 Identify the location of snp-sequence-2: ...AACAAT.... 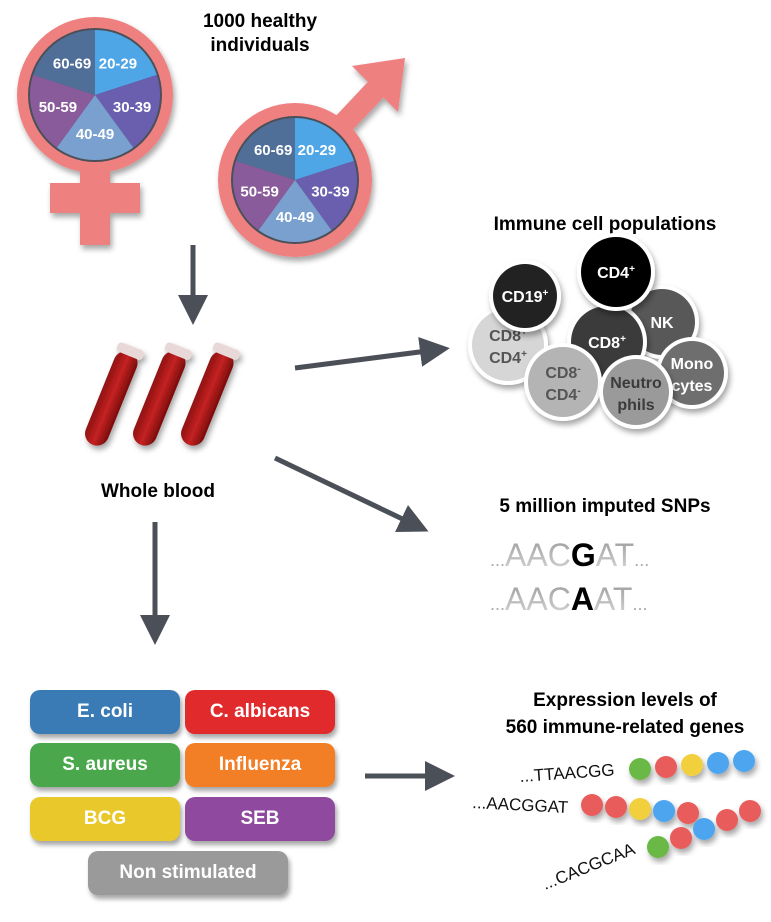
(568, 599).